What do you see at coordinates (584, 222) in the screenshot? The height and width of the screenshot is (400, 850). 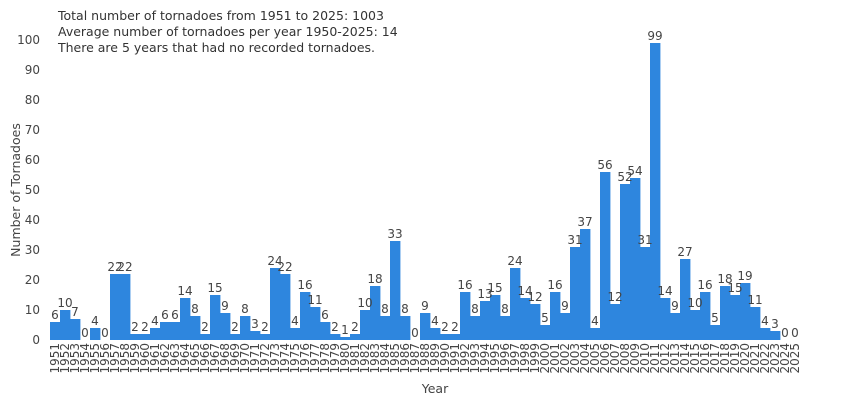 I see `value-label-2004: 37` at bounding box center [584, 222].